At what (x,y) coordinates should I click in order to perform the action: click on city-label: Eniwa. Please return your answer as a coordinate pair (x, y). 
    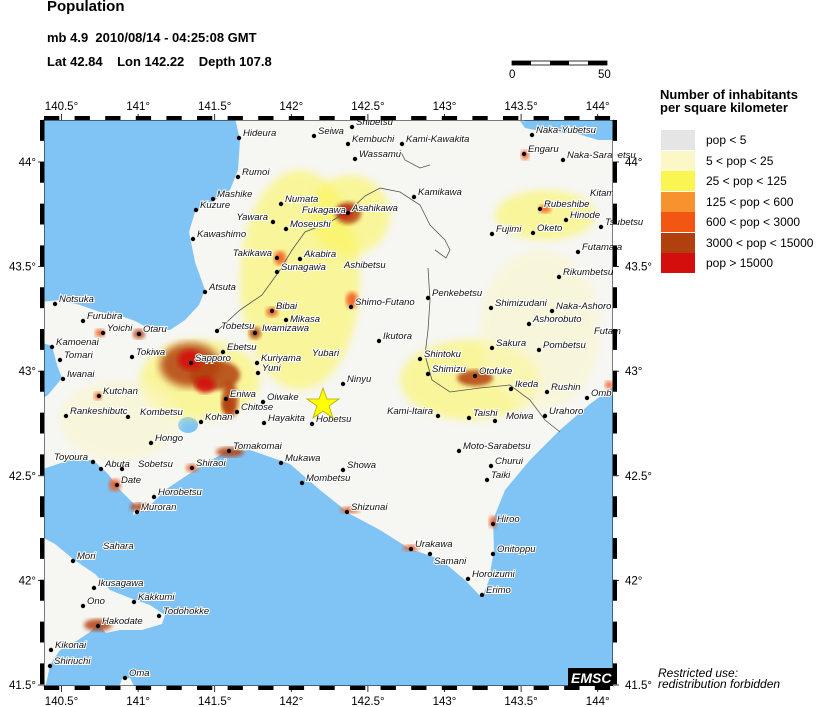
    Looking at the image, I should click on (243, 394).